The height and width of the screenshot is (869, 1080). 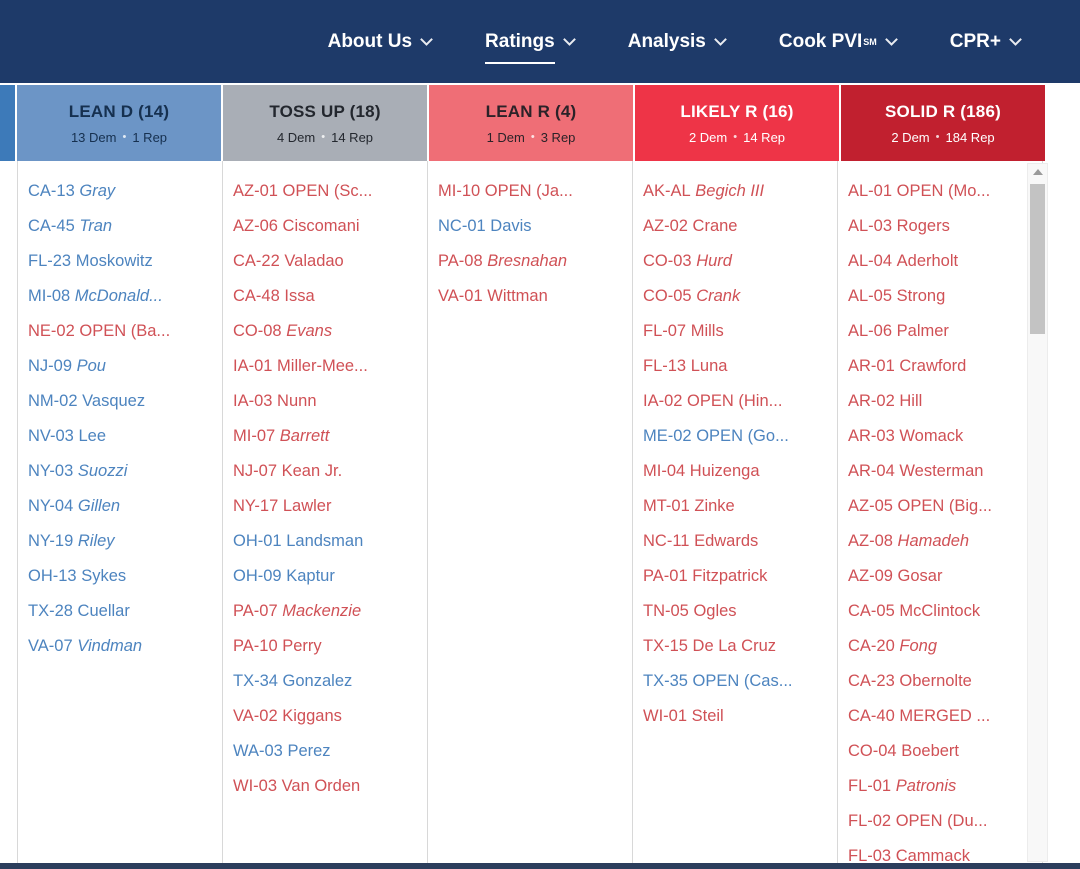 I want to click on rep-count: 3 Rep, so click(x=558, y=137).